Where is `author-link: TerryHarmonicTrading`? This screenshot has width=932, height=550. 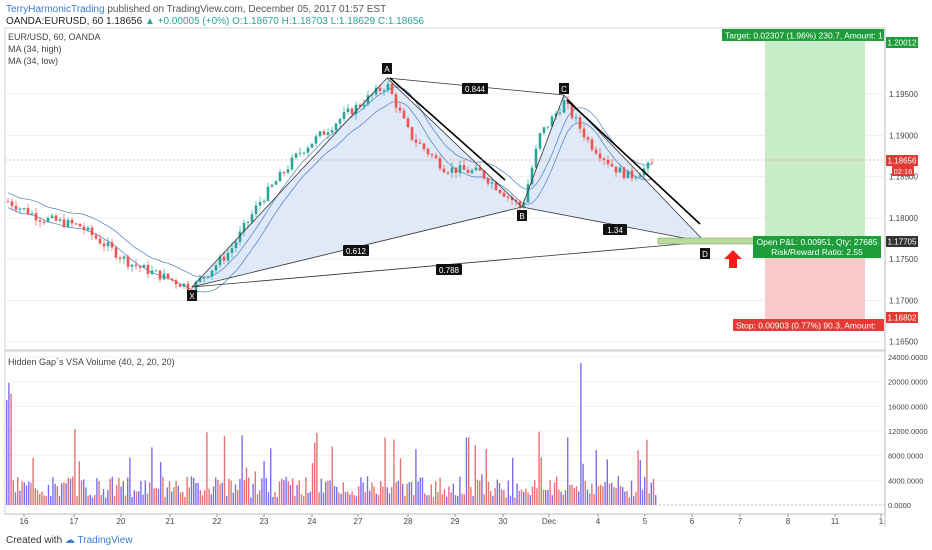 author-link: TerryHarmonicTrading is located at coordinates (55, 9).